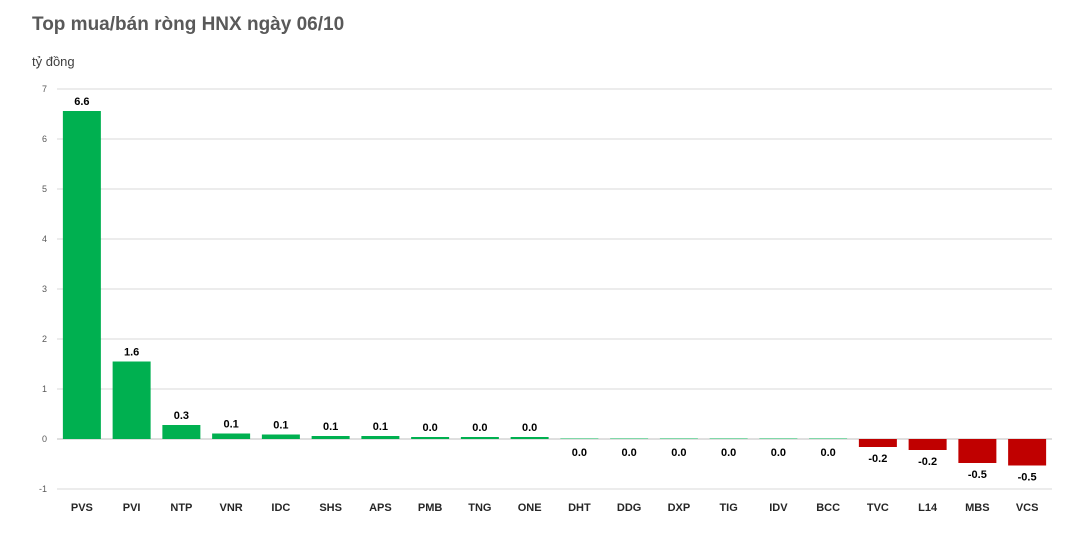 This screenshot has width=1075, height=537. I want to click on bar-one, so click(529, 438).